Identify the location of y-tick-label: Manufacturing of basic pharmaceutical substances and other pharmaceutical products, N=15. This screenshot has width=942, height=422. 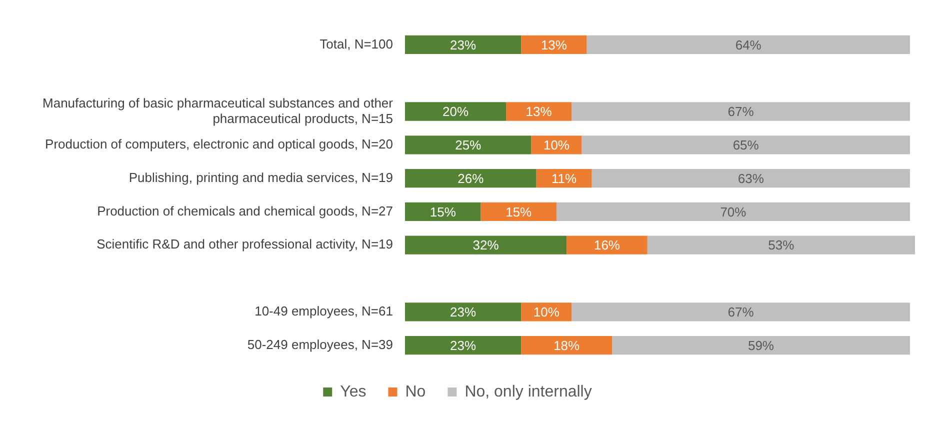
(218, 110).